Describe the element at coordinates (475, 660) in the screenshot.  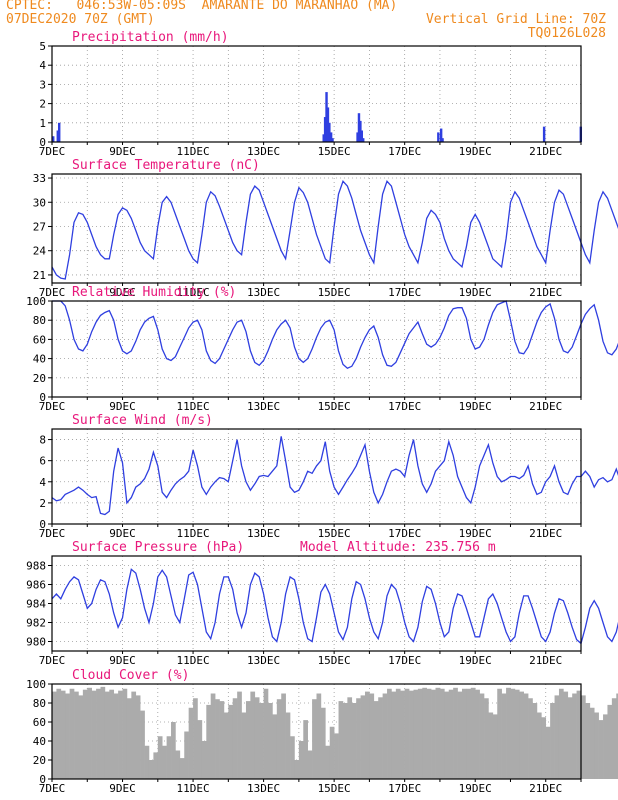
I see `pressure-xtick-label: 19DEC` at that location.